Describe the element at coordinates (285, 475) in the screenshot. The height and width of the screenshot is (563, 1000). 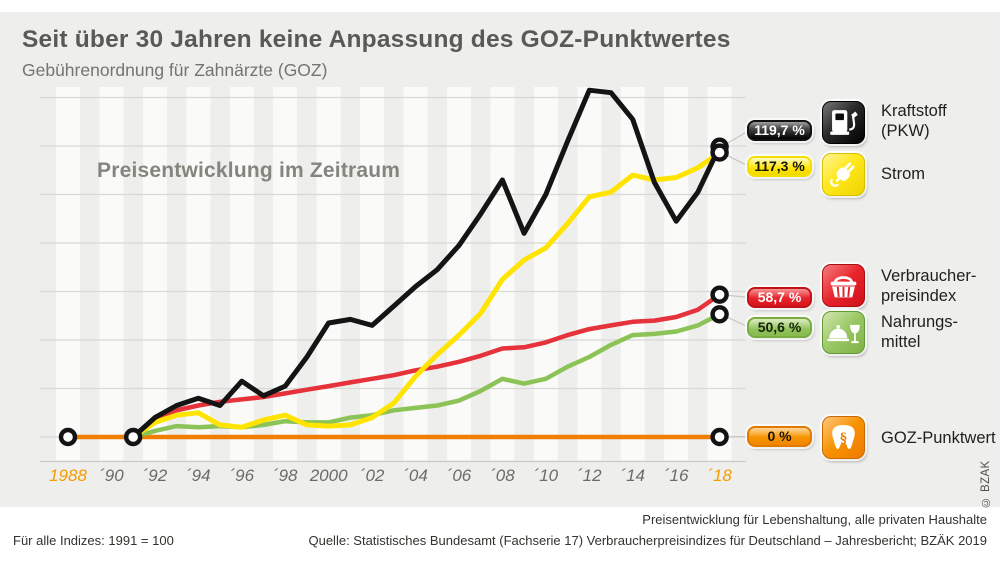
I see `x-axis-tick-label: ´98` at that location.